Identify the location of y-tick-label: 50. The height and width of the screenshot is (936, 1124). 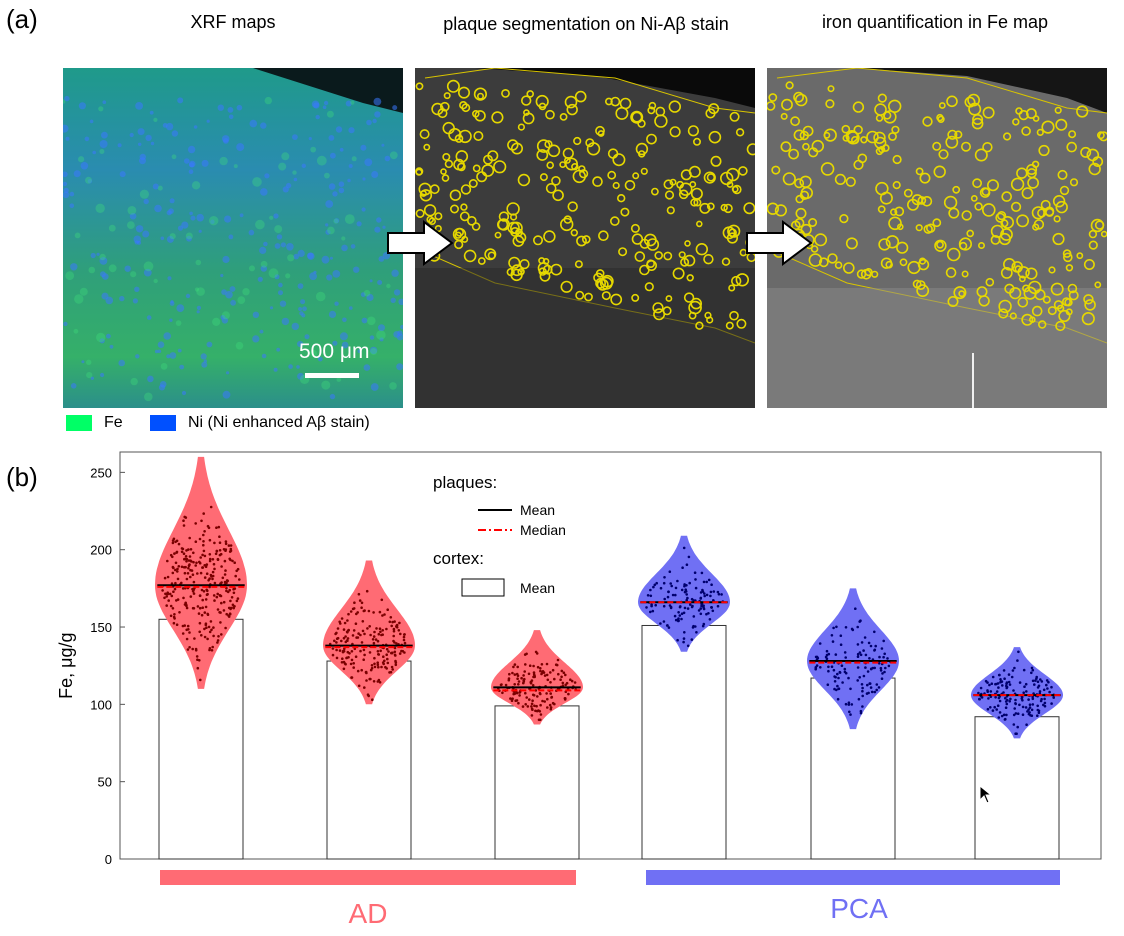
(105, 782).